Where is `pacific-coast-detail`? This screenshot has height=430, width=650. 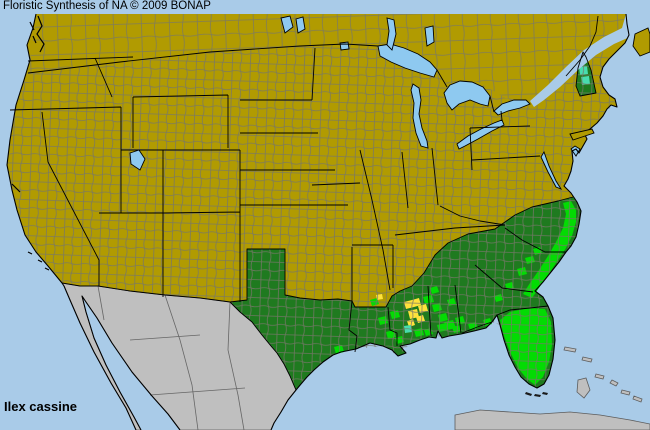 pacific-coast-detail is located at coordinates (30, 143).